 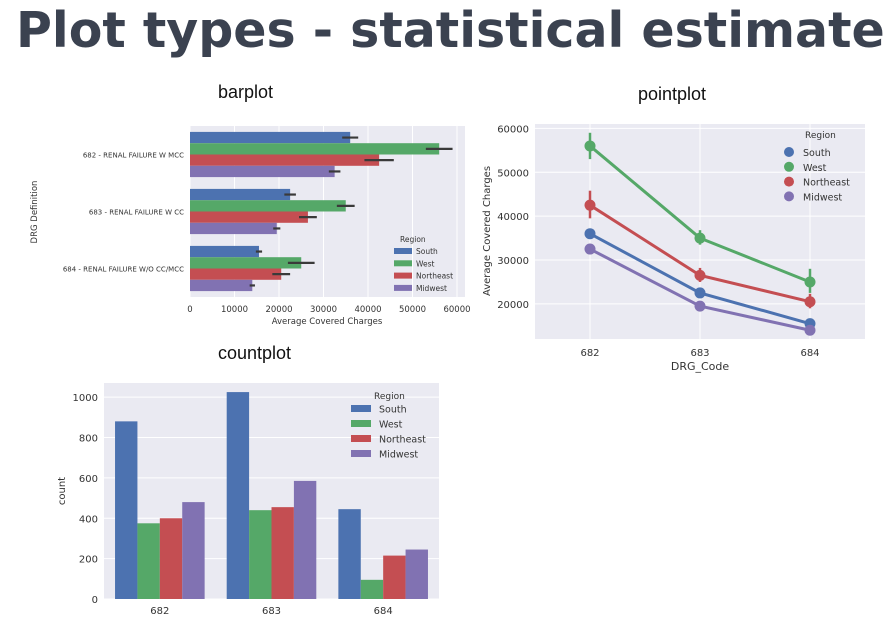 I want to click on pointplot-legend-label-midwest: Midwest, so click(x=822, y=197).